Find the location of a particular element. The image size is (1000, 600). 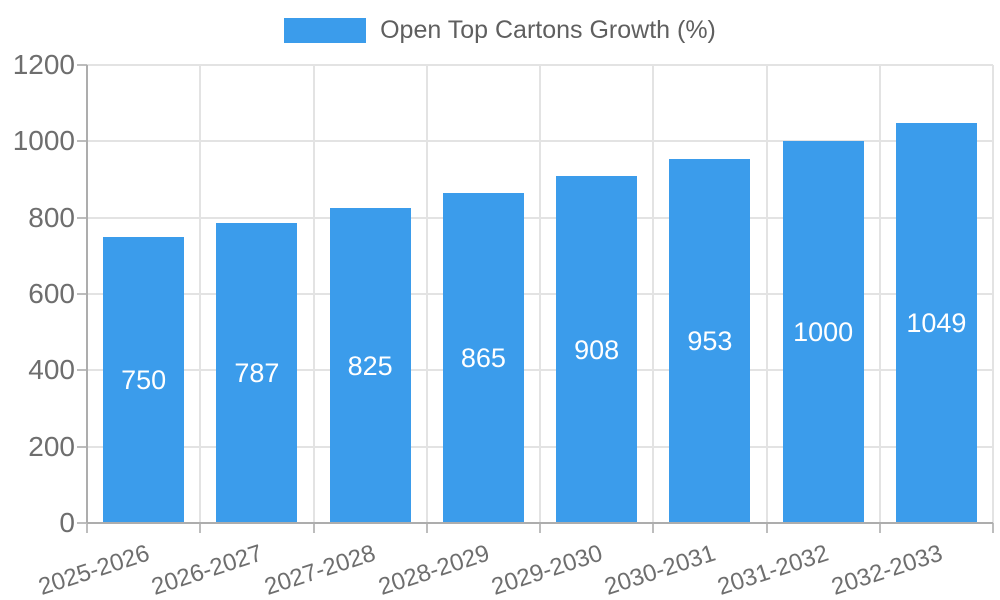

bar-value-label: 865 is located at coordinates (483, 357).